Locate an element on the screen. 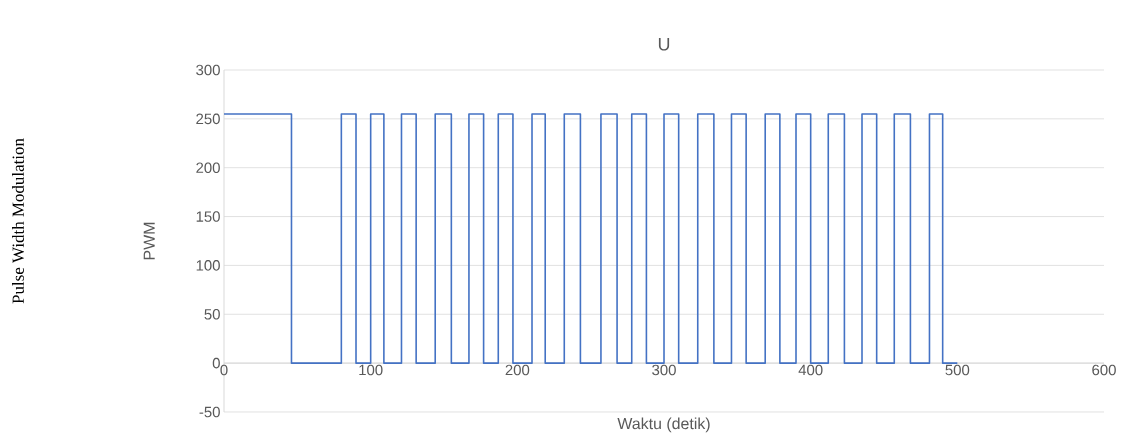  x-tick-label: 400 is located at coordinates (810, 370).